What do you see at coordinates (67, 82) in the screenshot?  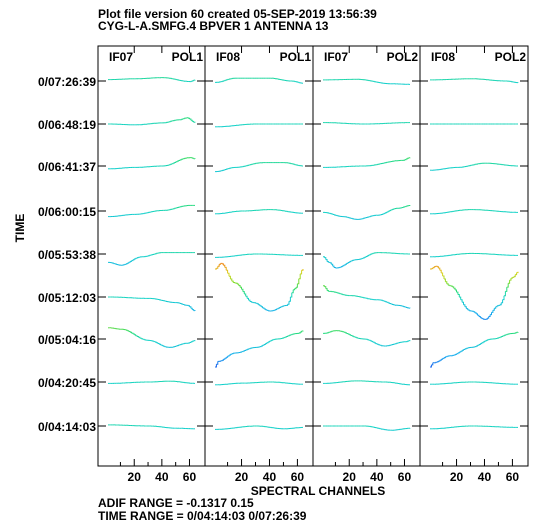 I see `time-tick-label: 0/07:26:39` at bounding box center [67, 82].